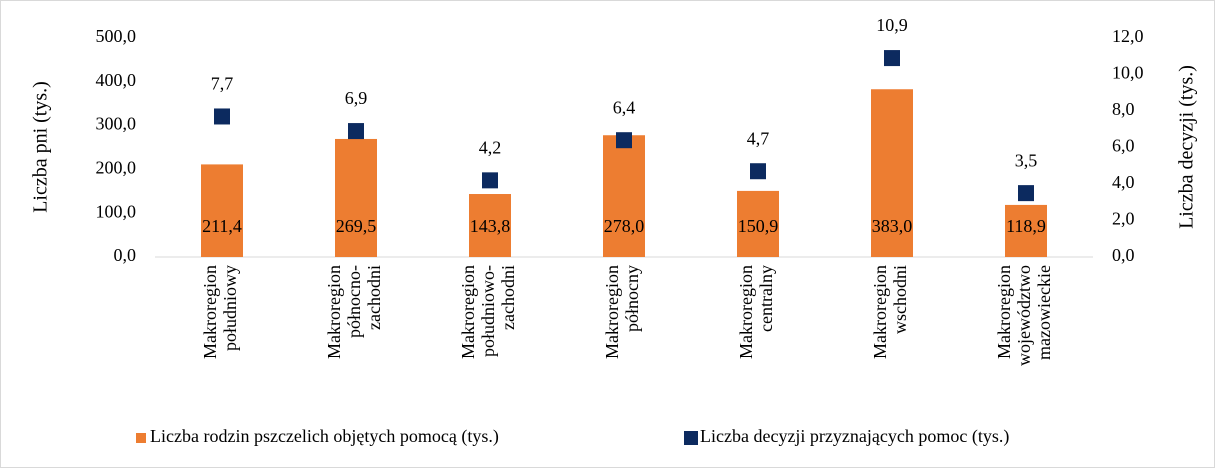 This screenshot has height=468, width=1215. What do you see at coordinates (892, 25) in the screenshot?
I see `marker-value-label: 10,9` at bounding box center [892, 25].